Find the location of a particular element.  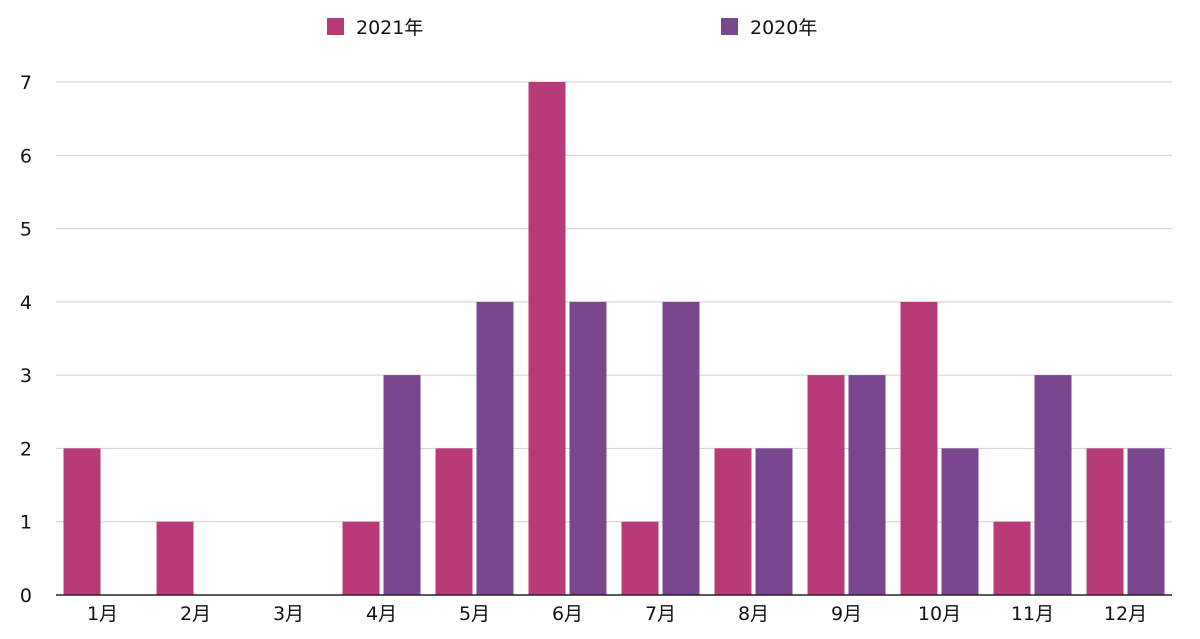

x-tick-label: 9月 is located at coordinates (846, 614).